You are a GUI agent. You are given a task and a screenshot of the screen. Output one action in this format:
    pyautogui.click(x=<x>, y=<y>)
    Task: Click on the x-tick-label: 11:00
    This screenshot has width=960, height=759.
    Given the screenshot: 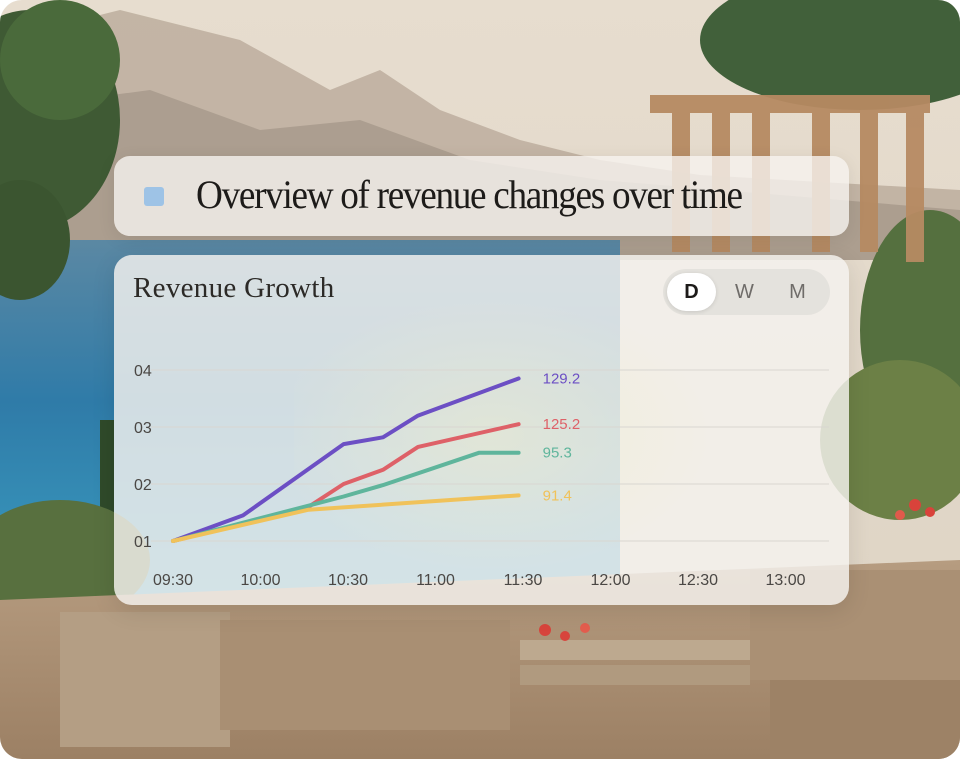 What is the action you would take?
    pyautogui.click(x=435, y=580)
    